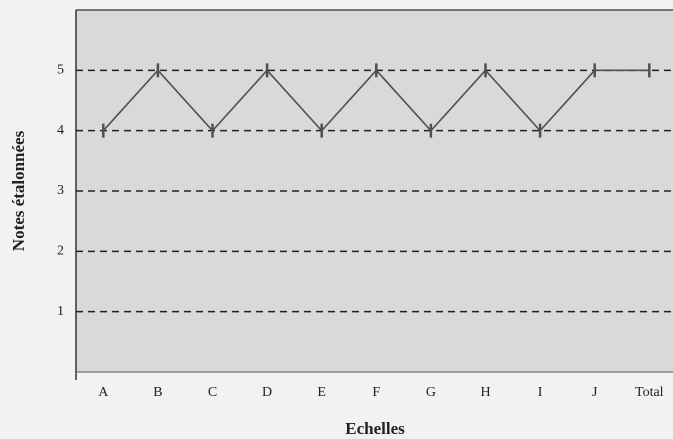 Image resolution: width=673 pixels, height=439 pixels. What do you see at coordinates (60, 190) in the screenshot?
I see `y-tick-label: 3` at bounding box center [60, 190].